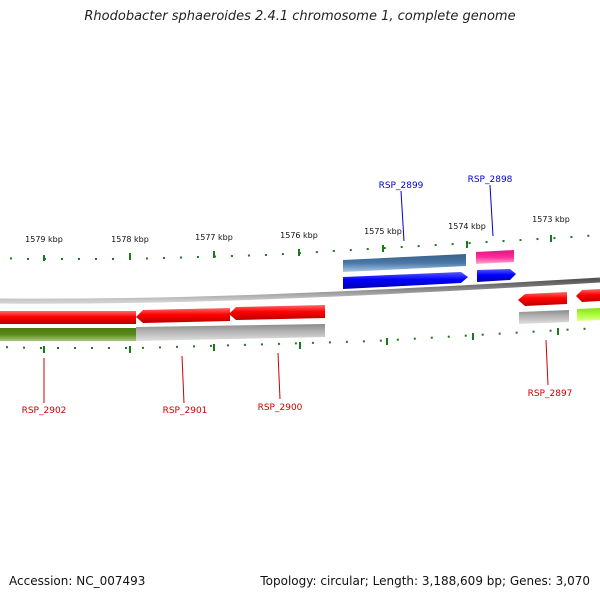 This screenshot has height=600, width=600. What do you see at coordinates (44, 411) in the screenshot?
I see `gene-label-rsp-2902: RSP_2902` at bounding box center [44, 411].